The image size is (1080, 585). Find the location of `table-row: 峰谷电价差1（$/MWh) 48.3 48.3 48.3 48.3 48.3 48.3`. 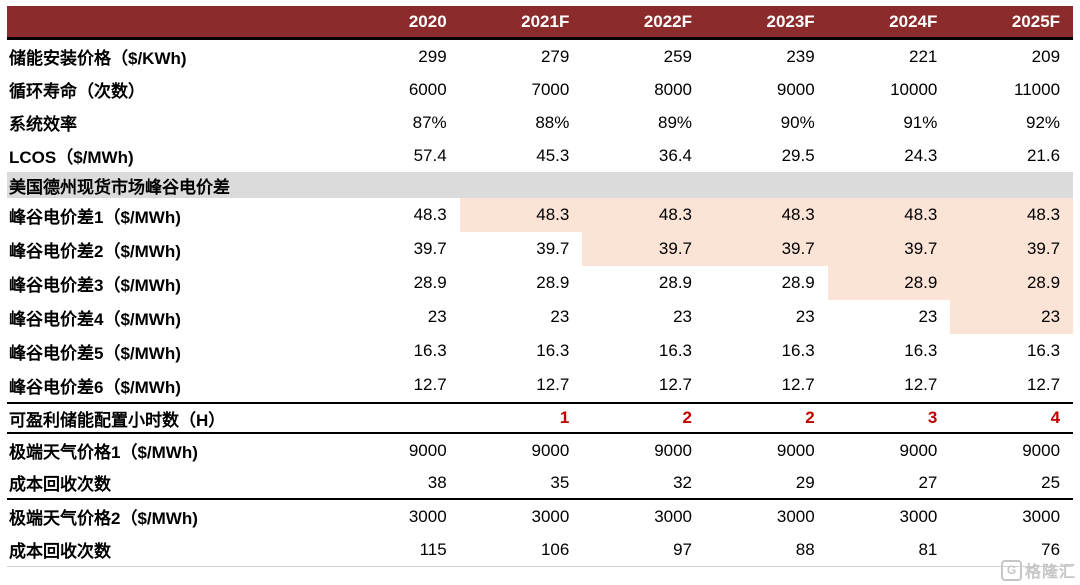

table-row: 峰谷电价差1（$/MWh) 48.3 48.3 48.3 48.3 48.3 48.3 is located at coordinates (540, 215).